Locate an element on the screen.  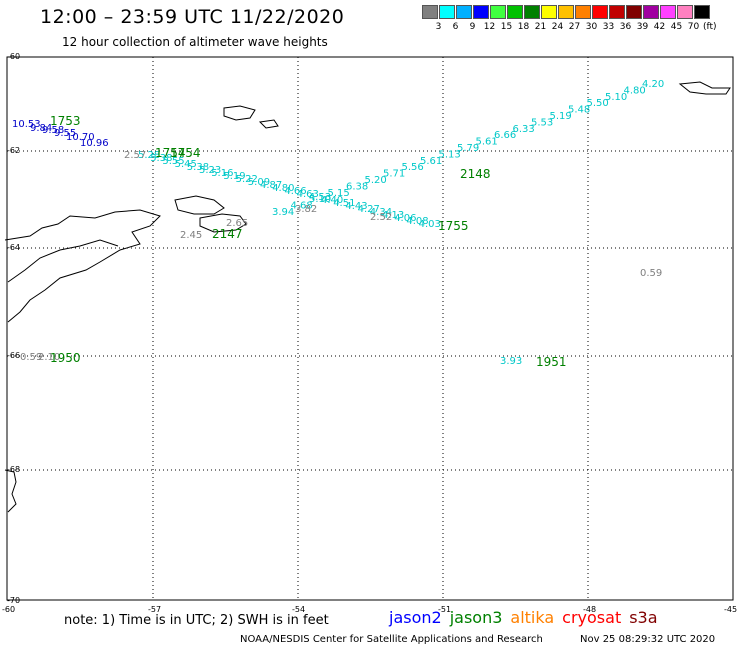
wave-height-label: 4.63 is located at coordinates (308, 194).